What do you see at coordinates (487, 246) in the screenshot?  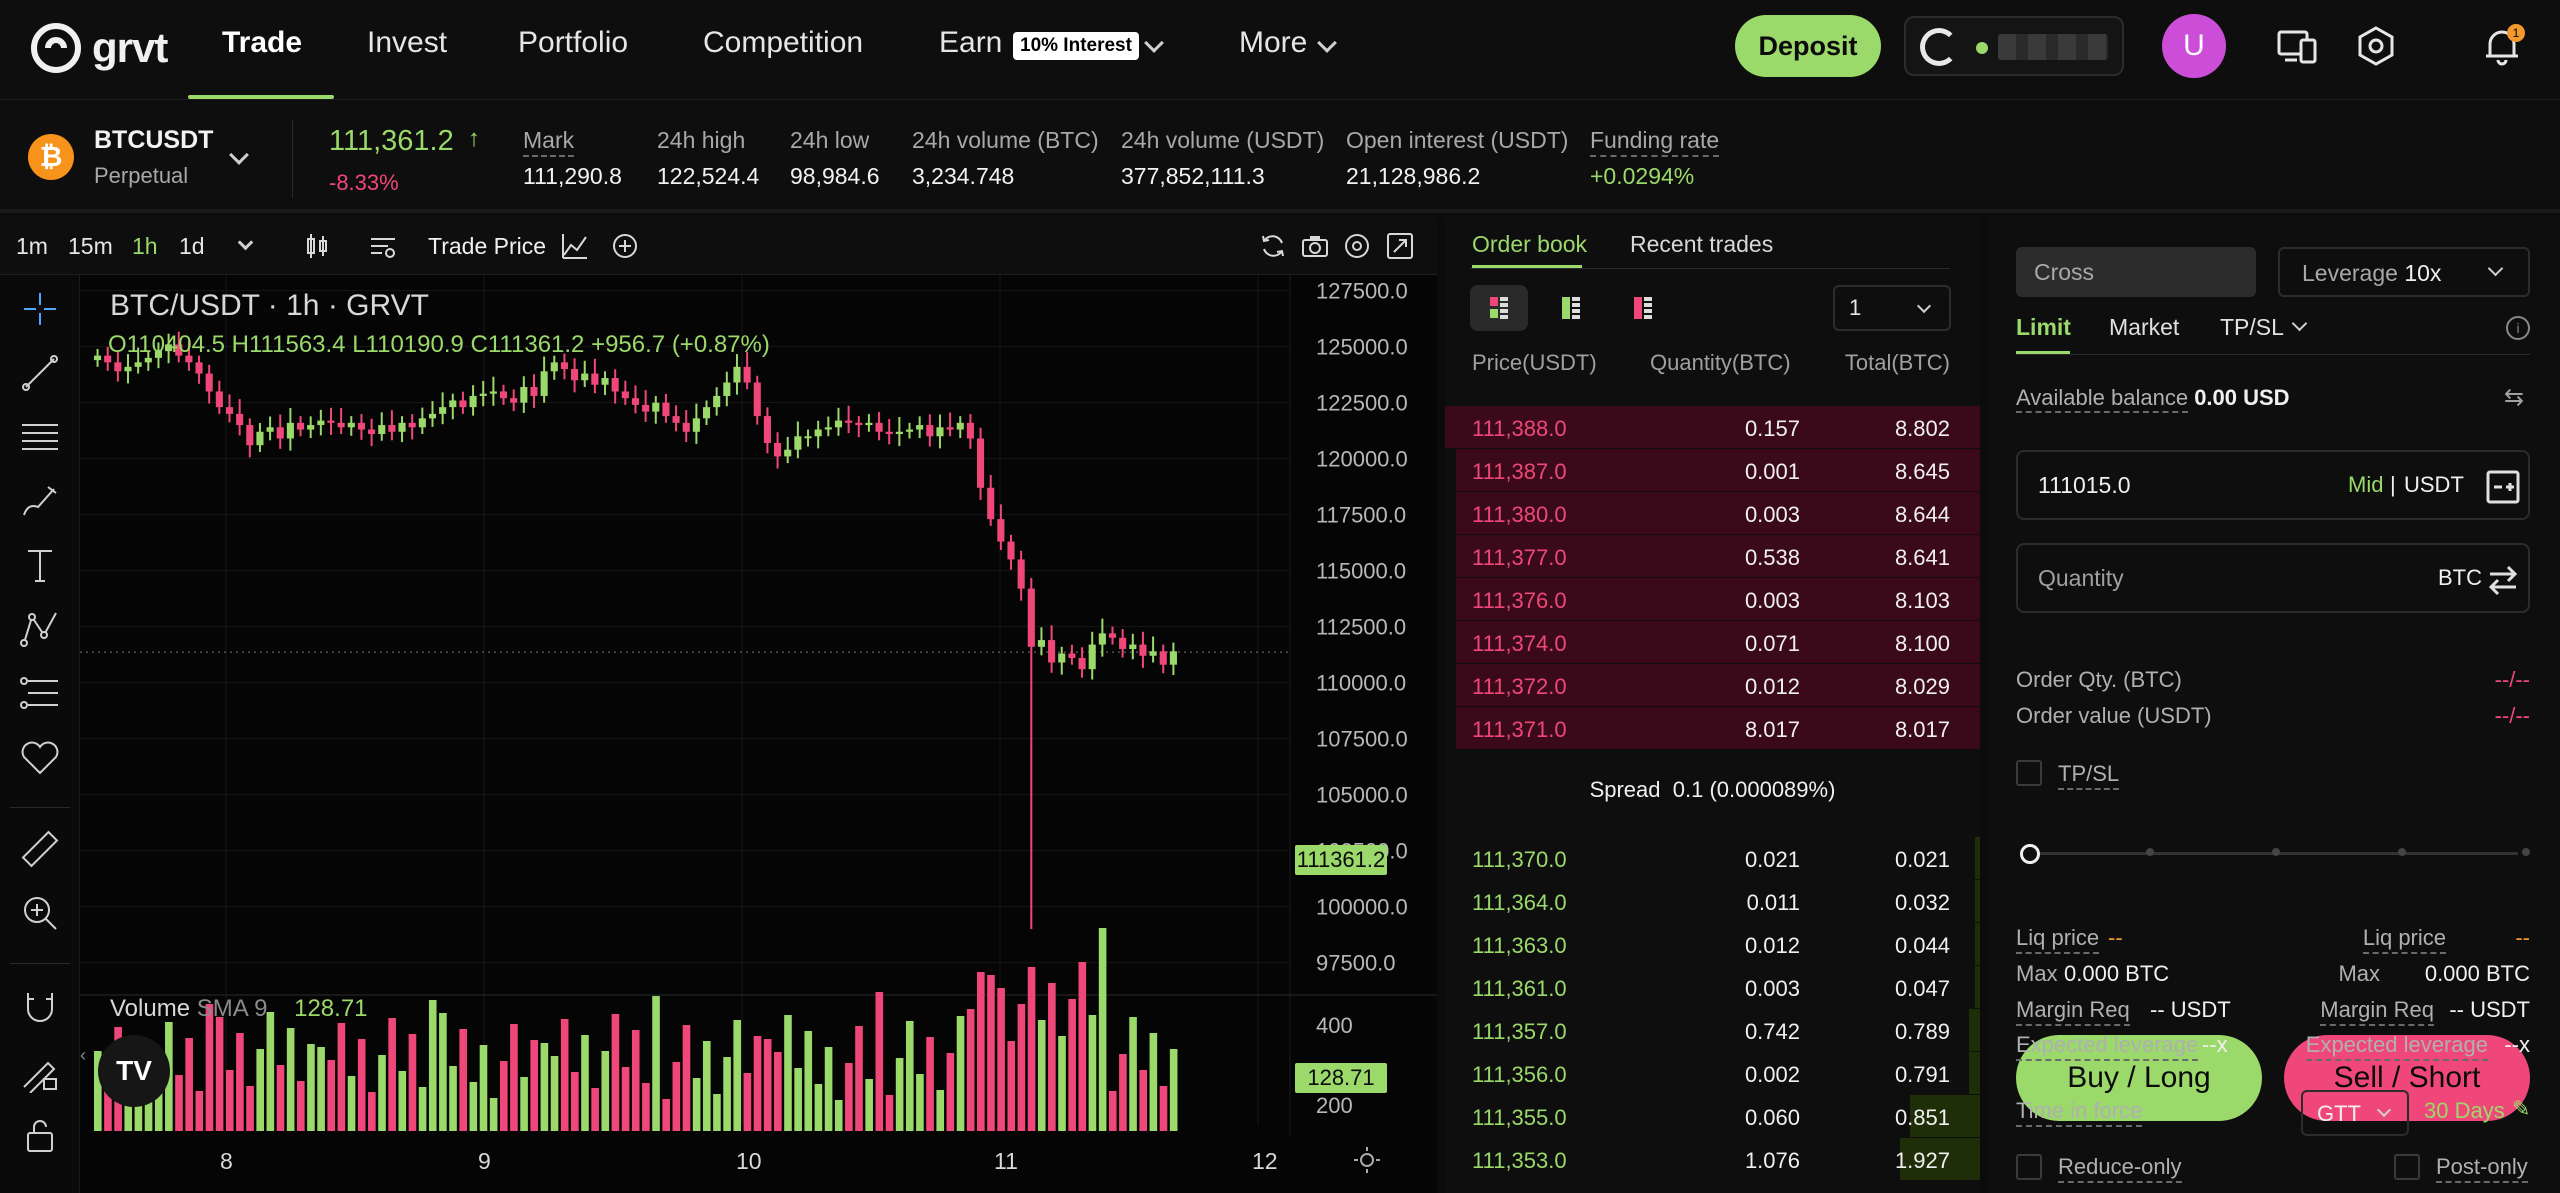 I see `price-source-selector: Trade Price` at bounding box center [487, 246].